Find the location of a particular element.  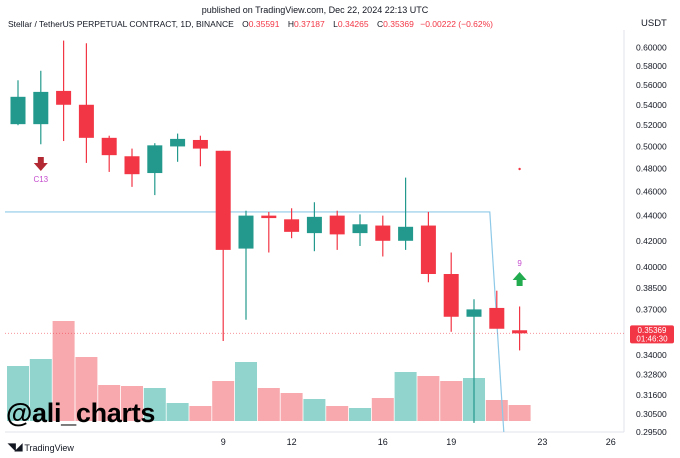

y-tick-label: 0.44000 is located at coordinates (651, 216).